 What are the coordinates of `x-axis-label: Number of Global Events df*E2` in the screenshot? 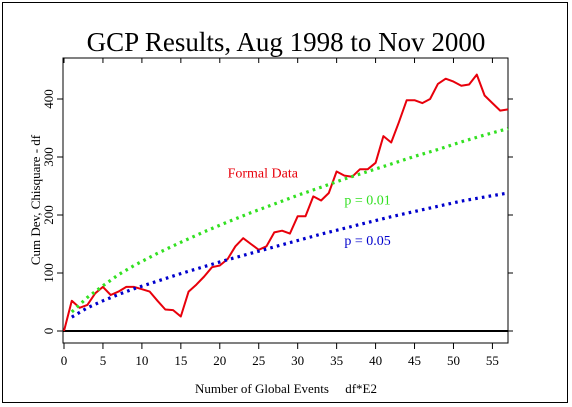 It's located at (286, 388).